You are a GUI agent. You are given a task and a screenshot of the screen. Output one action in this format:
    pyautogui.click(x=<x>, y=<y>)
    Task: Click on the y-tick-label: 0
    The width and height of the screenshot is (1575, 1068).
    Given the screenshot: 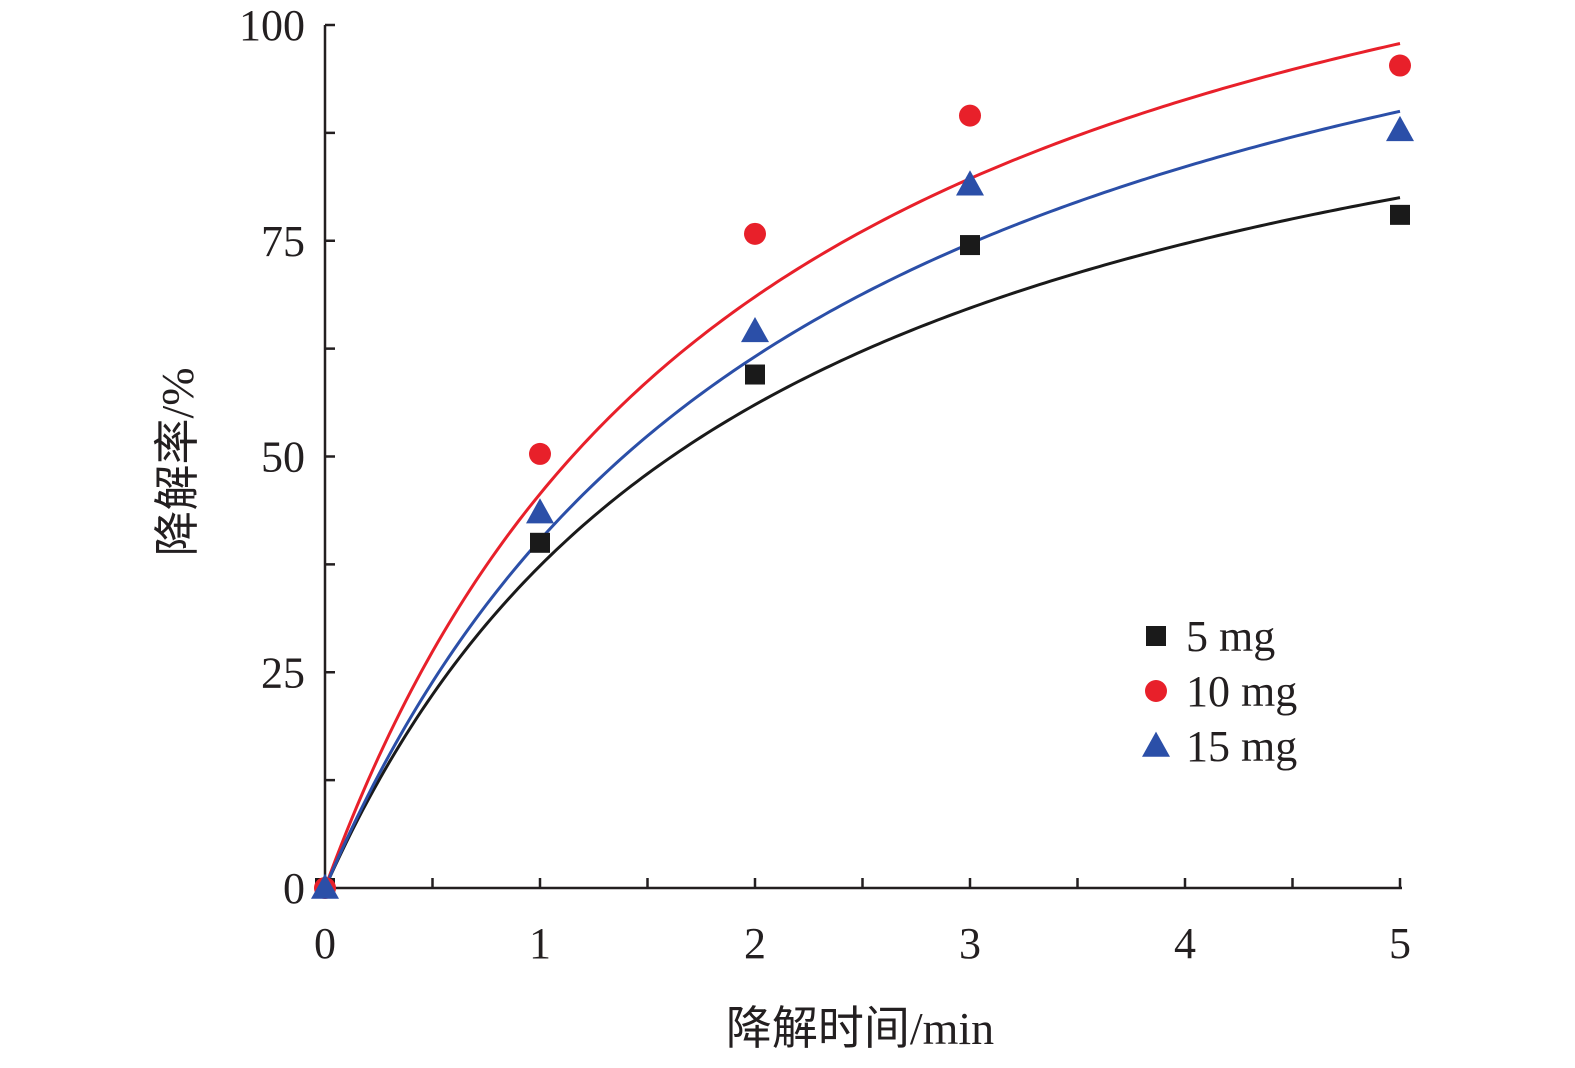 What is the action you would take?
    pyautogui.click(x=294, y=888)
    